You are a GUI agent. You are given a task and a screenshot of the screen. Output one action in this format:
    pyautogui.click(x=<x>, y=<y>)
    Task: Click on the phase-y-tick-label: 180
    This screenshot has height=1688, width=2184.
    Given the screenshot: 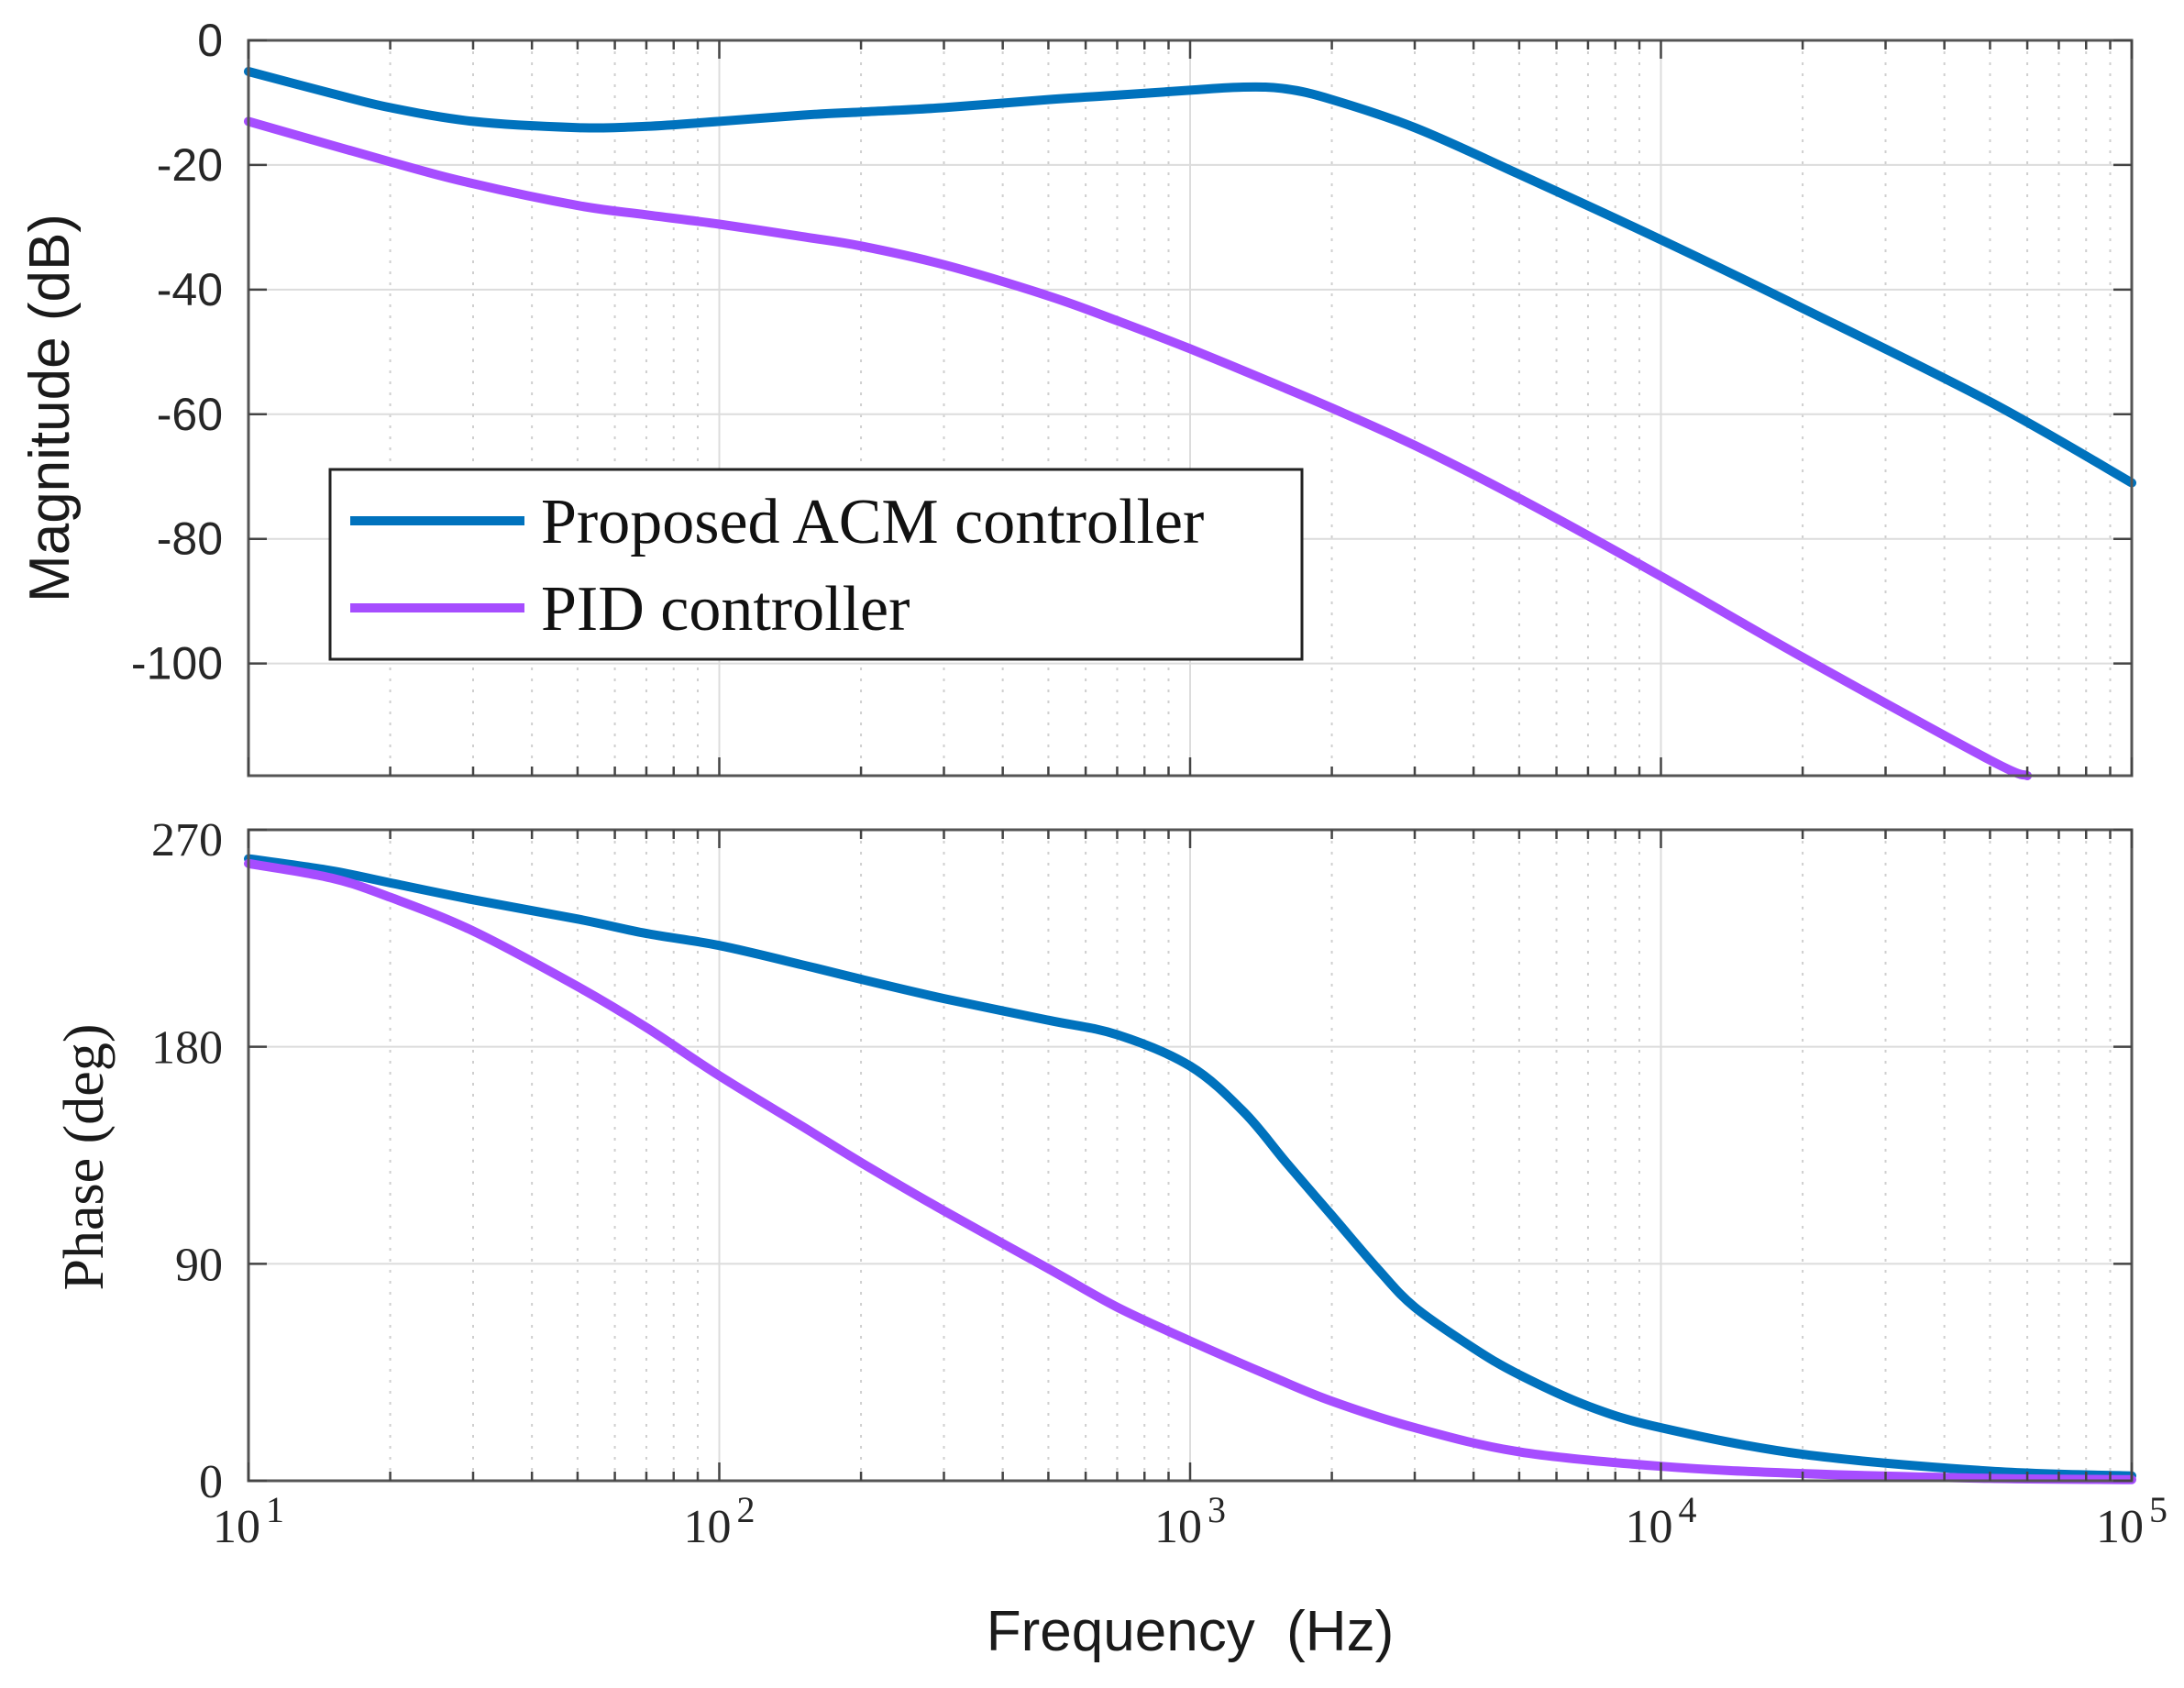 What is the action you would take?
    pyautogui.click(x=187, y=1048)
    